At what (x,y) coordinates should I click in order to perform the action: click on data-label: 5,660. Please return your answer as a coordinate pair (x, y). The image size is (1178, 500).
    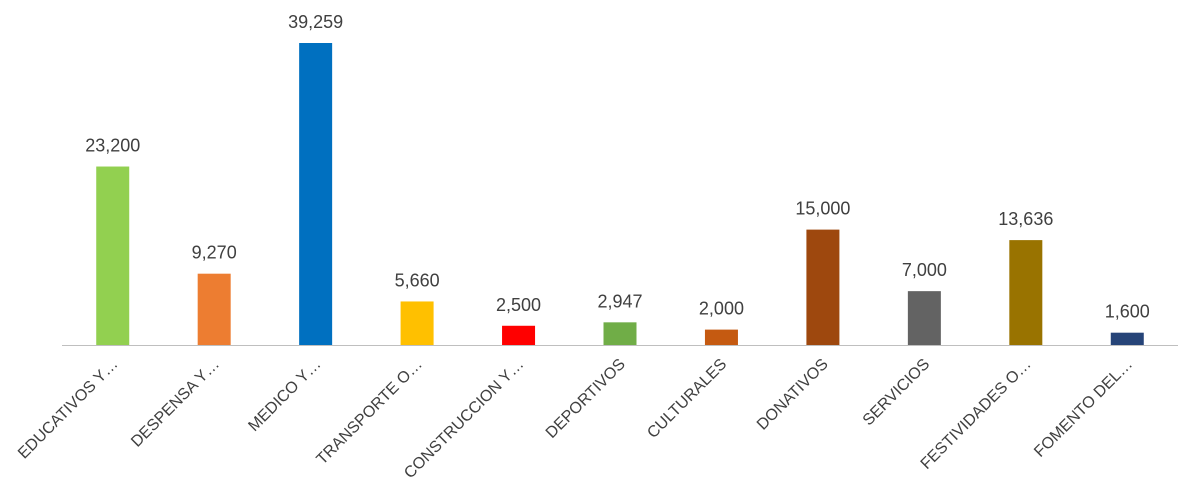
    Looking at the image, I should click on (417, 280).